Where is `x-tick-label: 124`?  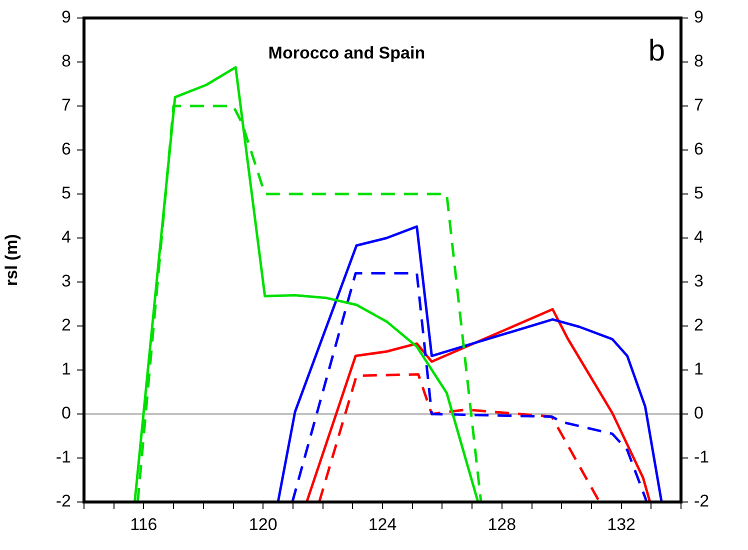 x-tick-label: 124 is located at coordinates (382, 524).